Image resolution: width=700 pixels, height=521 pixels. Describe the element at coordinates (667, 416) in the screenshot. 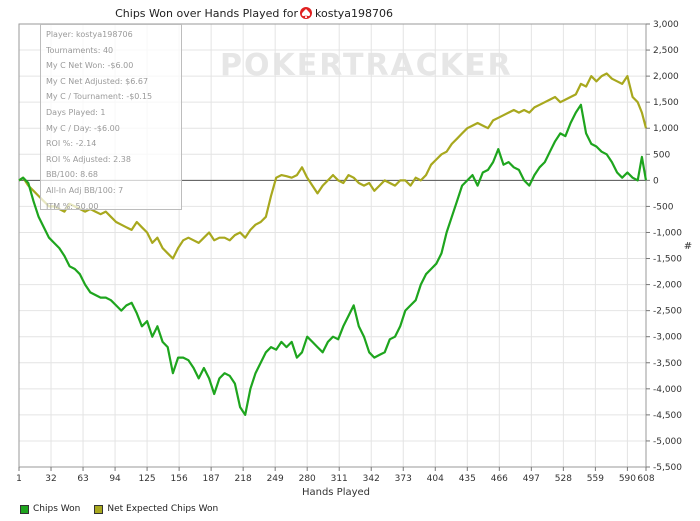

I see `y-tick-label: -4,500` at that location.